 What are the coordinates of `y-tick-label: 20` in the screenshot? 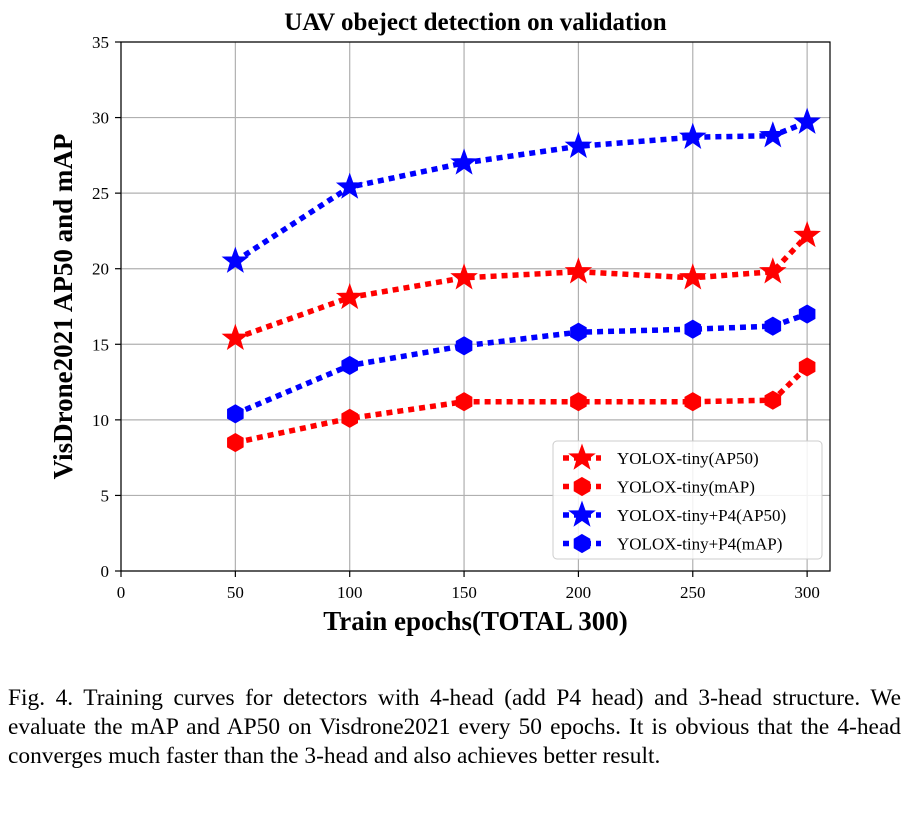 It's located at (100, 269).